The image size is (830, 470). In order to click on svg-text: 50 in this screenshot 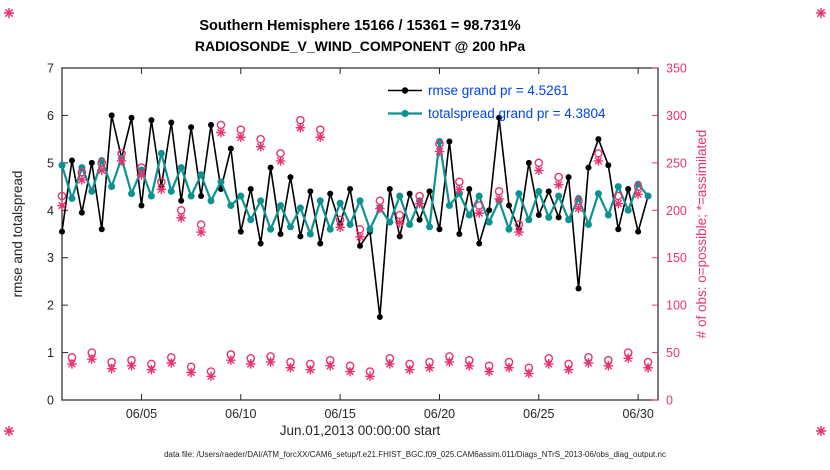, I will do `click(673, 353)`.